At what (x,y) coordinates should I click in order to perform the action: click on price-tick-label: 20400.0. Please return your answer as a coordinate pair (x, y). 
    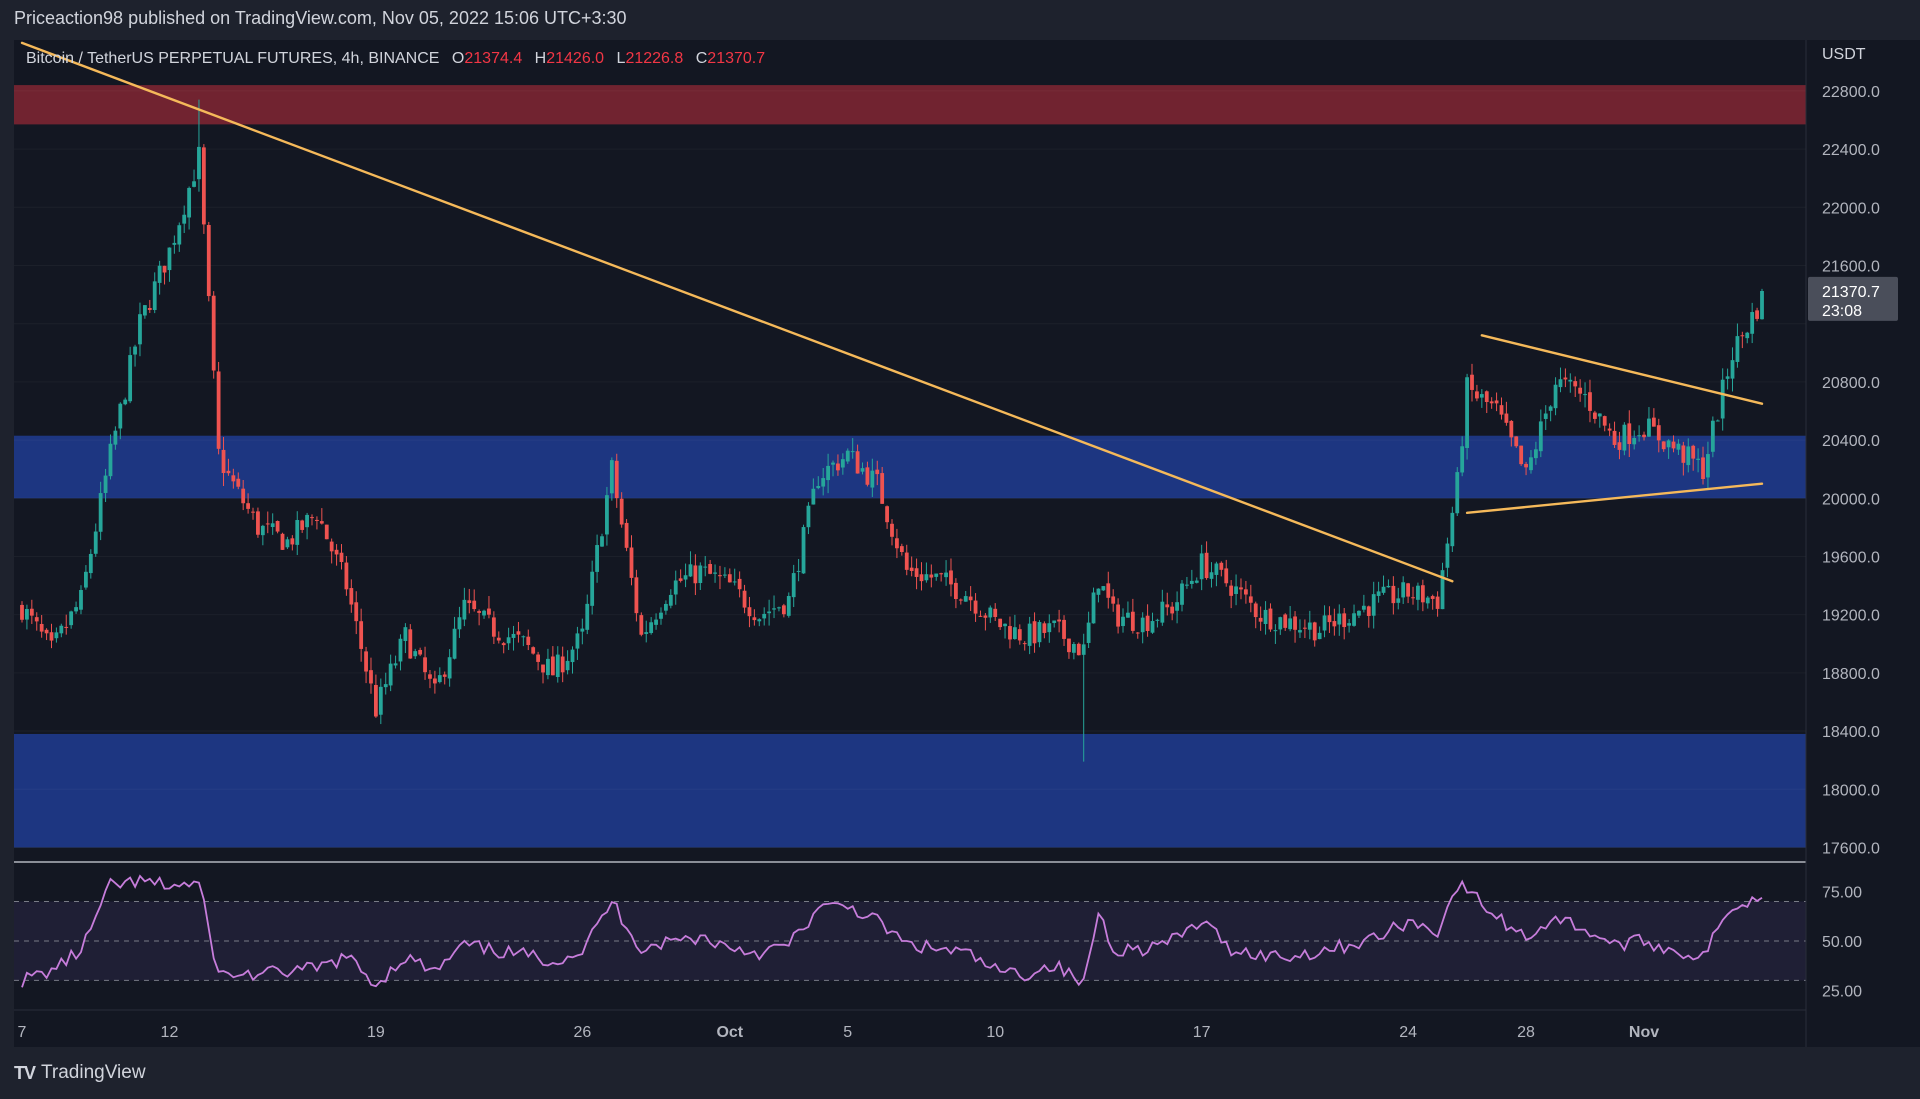
    Looking at the image, I should click on (1851, 441).